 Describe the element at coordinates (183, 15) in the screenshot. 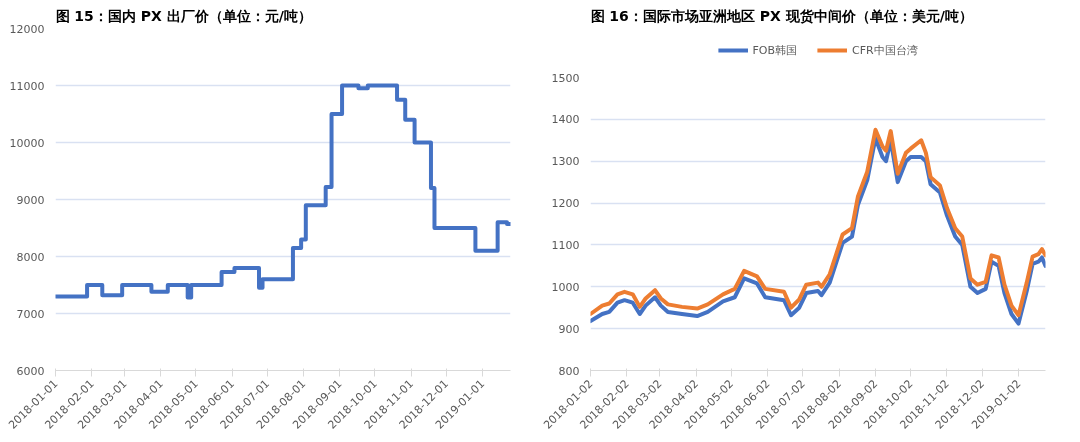

I see `chart-title: 图 15：国内 PX 出厂价（单位：元/吨）` at that location.